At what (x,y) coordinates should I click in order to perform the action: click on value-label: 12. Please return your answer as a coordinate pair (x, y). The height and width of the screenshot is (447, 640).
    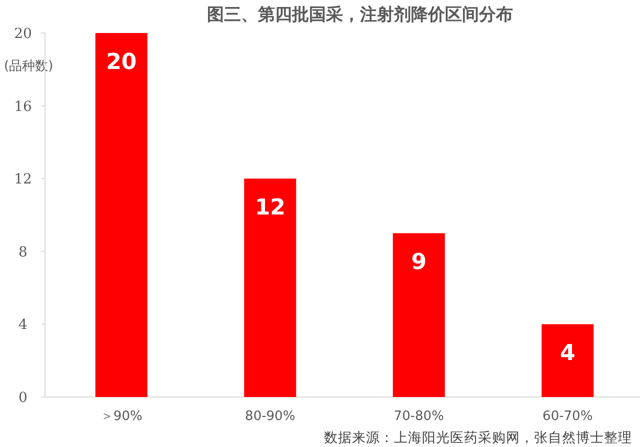
    Looking at the image, I should click on (270, 208).